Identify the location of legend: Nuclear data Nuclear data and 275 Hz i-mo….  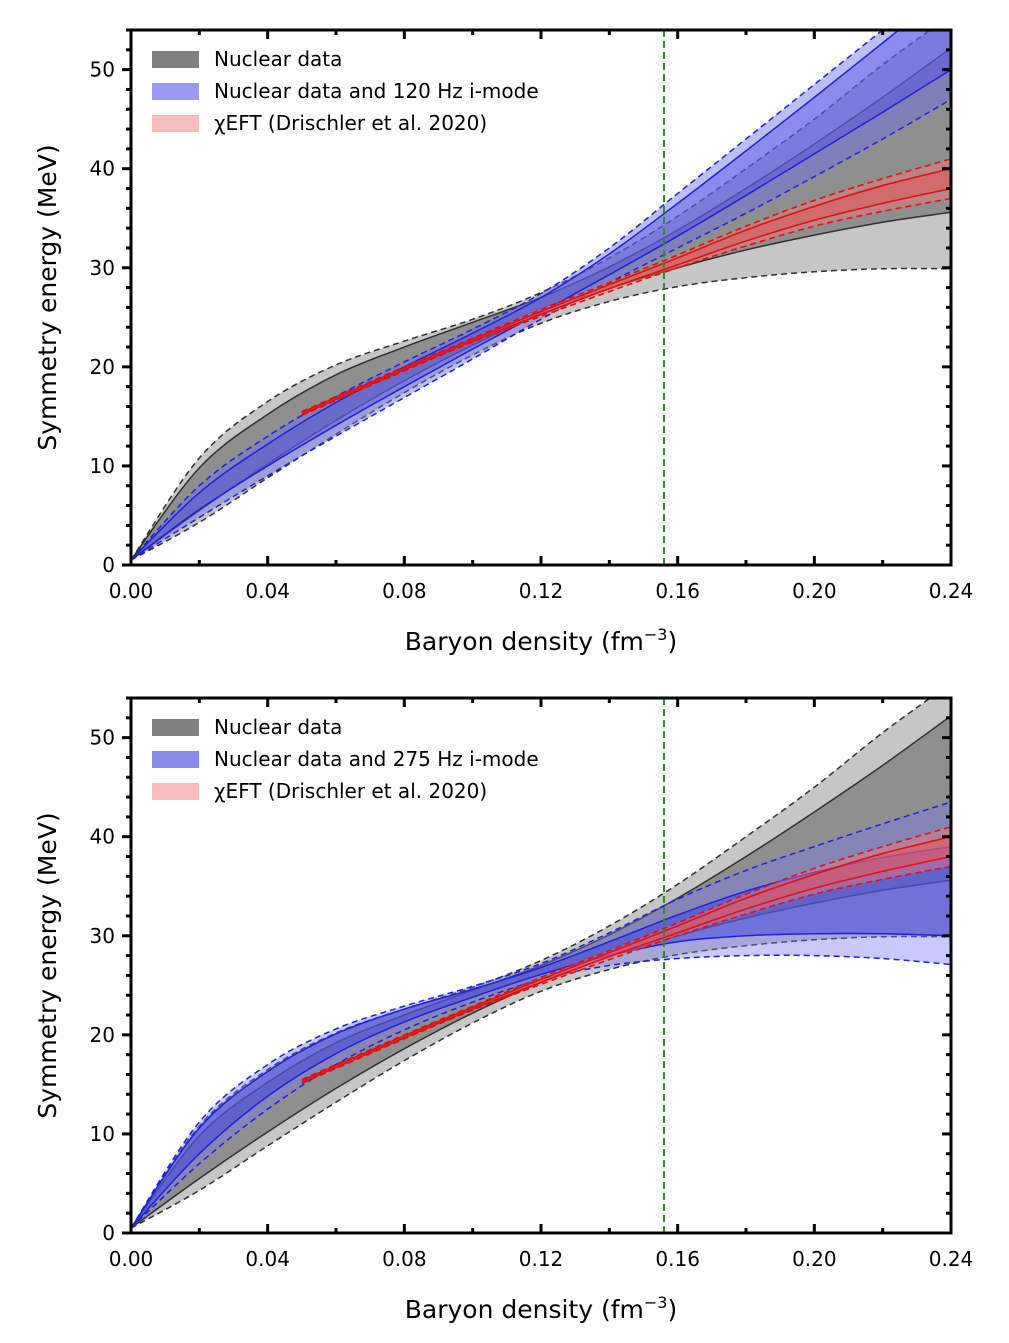
(345, 759).